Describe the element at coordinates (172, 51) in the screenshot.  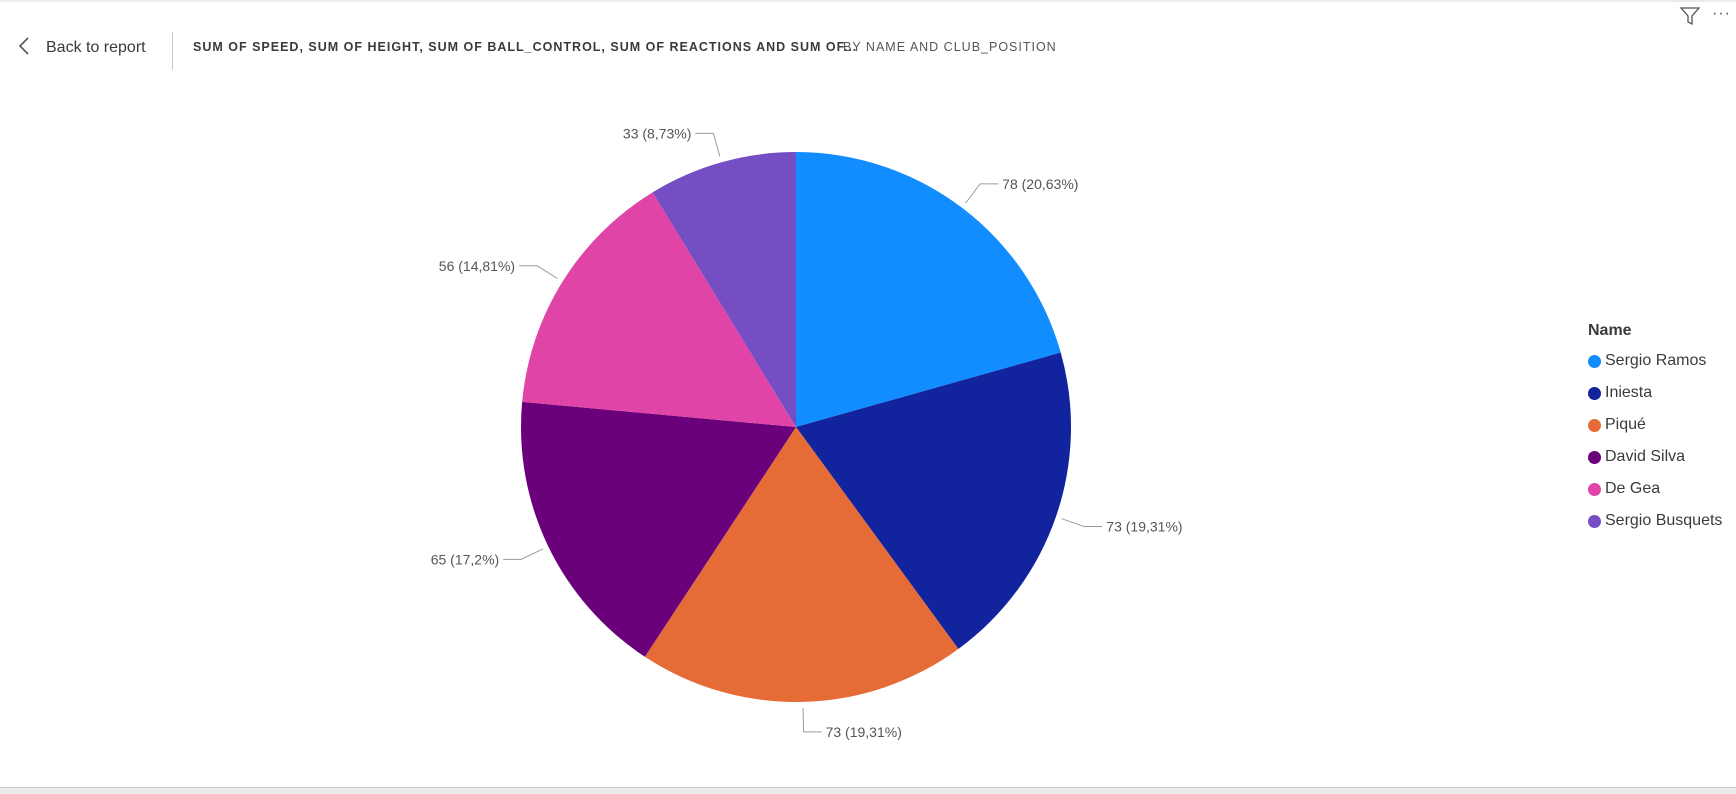
I see `header-divider` at that location.